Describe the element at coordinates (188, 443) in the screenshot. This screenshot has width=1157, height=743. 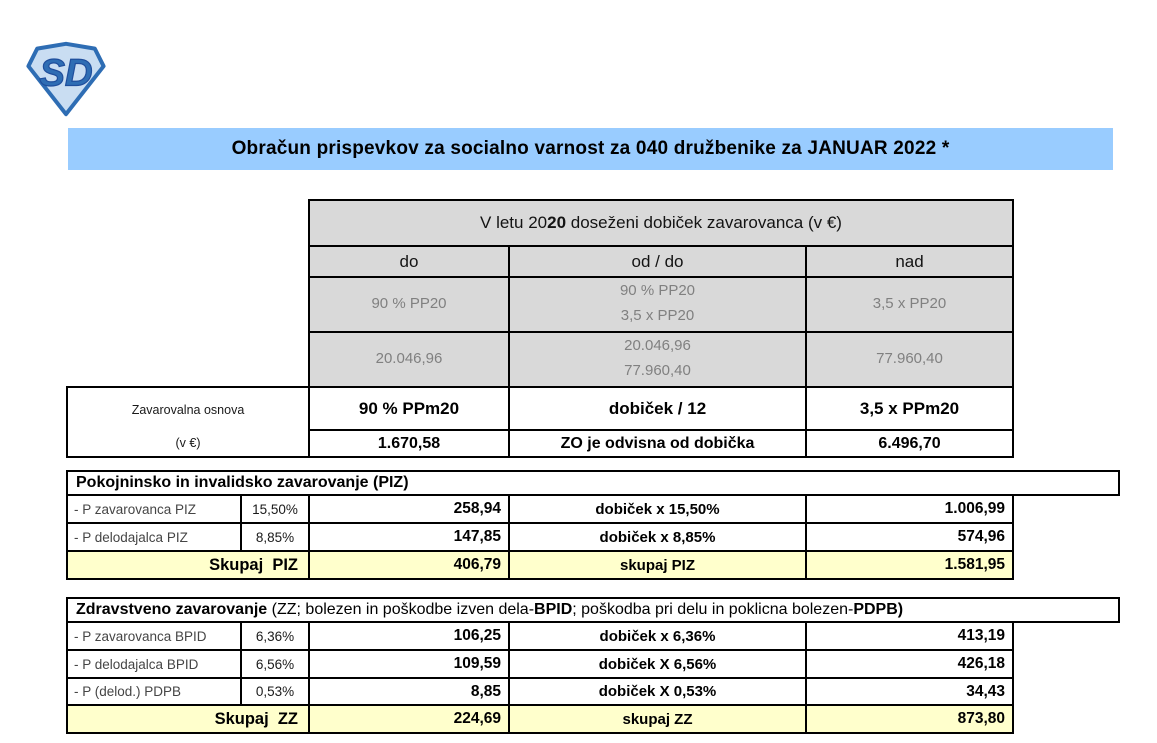
I see `insurance-base-unit: (v €)` at that location.